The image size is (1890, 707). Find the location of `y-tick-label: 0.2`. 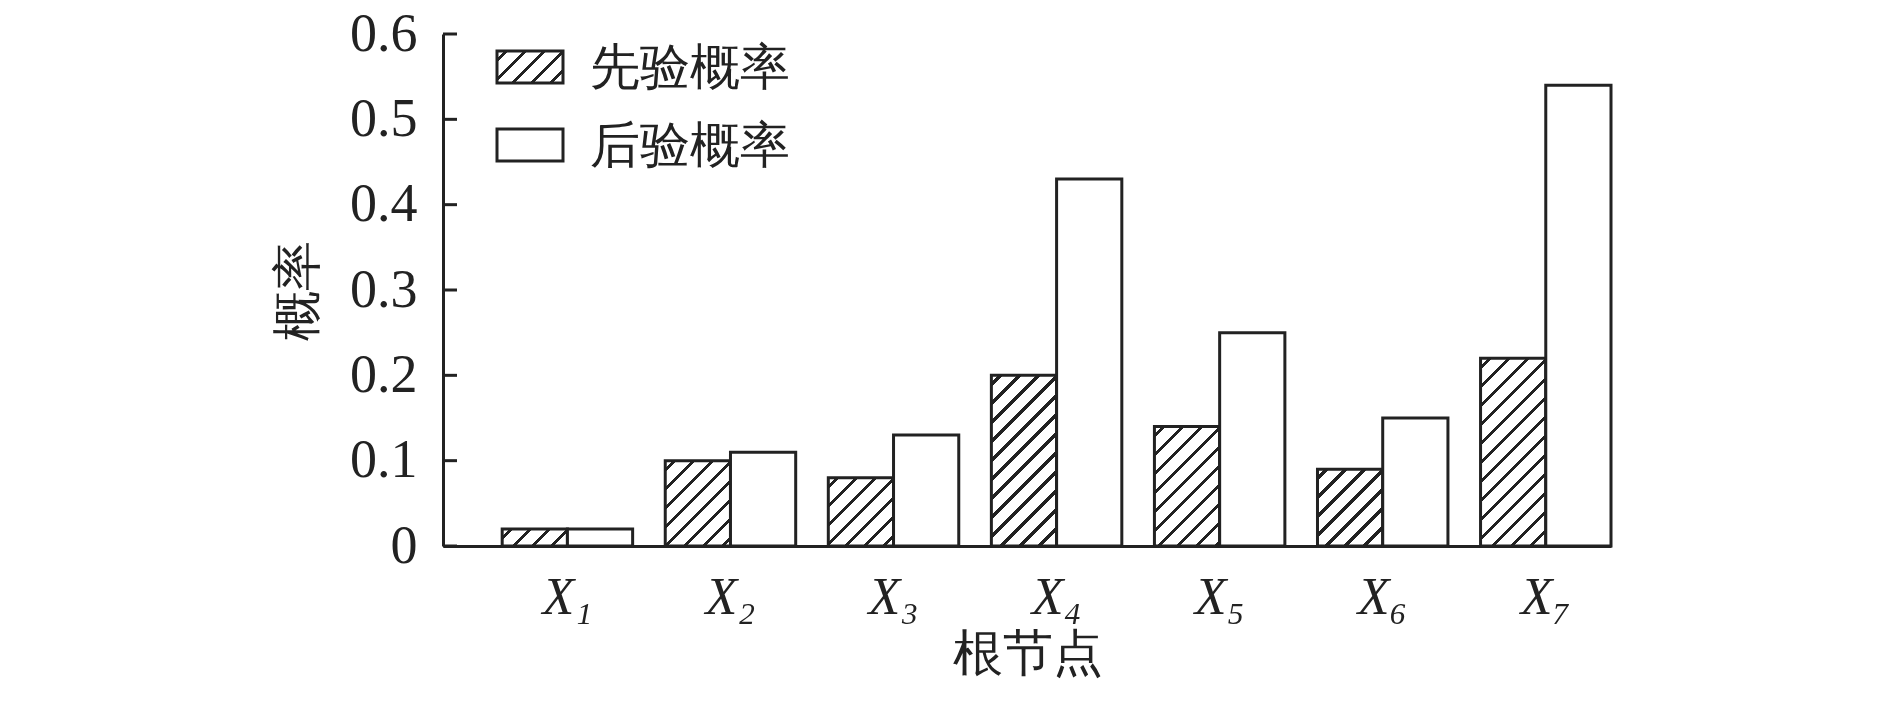

y-tick-label: 0.2 is located at coordinates (384, 373).